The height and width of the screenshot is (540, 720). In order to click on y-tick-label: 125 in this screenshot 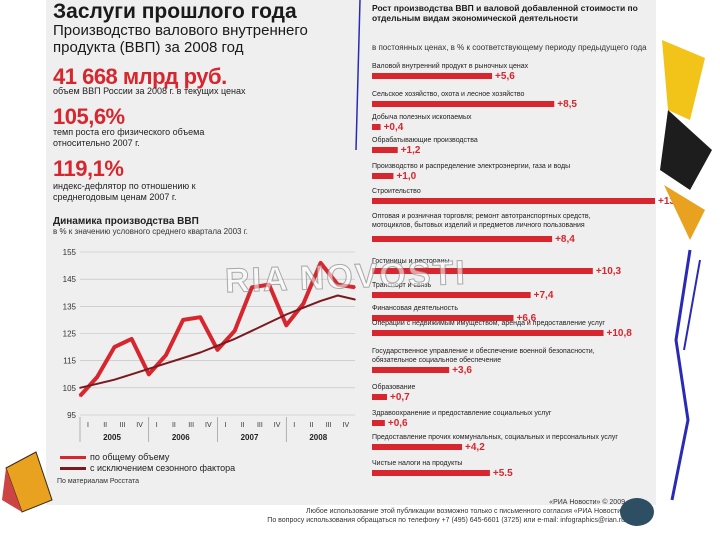, I will do `click(70, 334)`.